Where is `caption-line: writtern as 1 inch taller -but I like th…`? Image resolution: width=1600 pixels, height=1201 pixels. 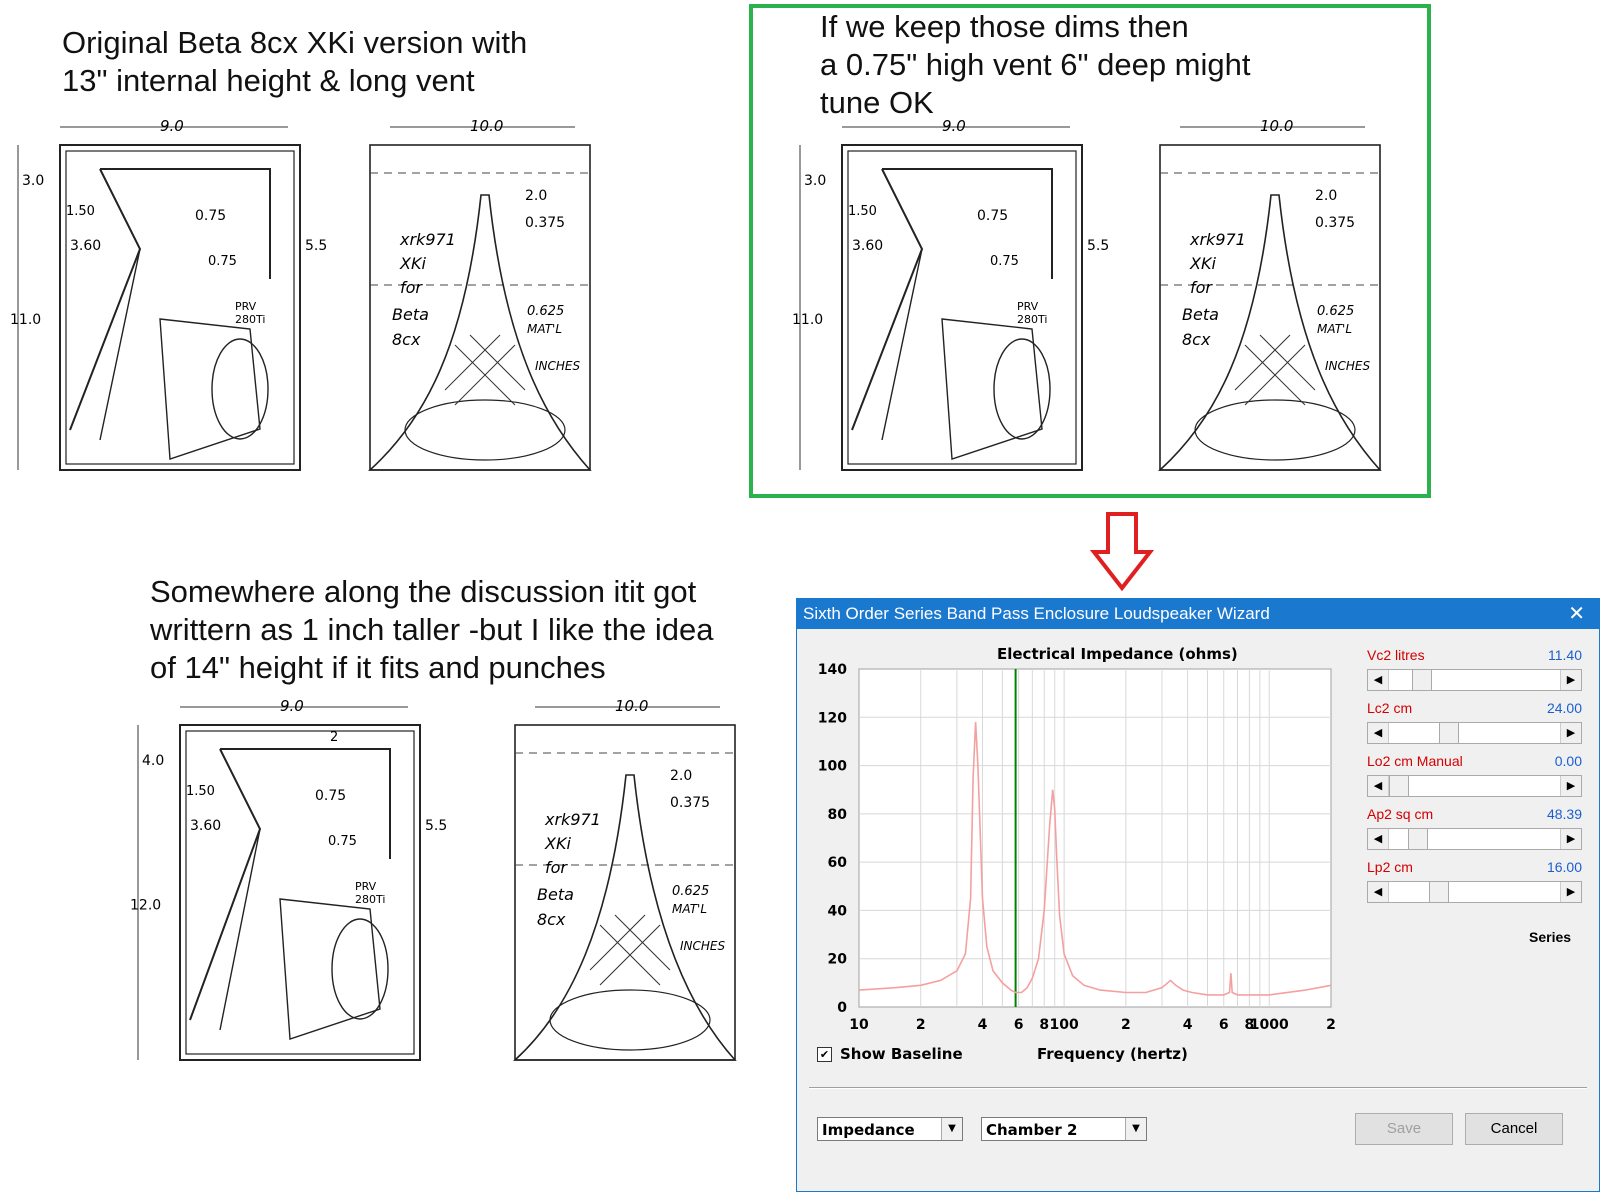
caption-line: writtern as 1 inch taller -but I like th… is located at coordinates (432, 629).